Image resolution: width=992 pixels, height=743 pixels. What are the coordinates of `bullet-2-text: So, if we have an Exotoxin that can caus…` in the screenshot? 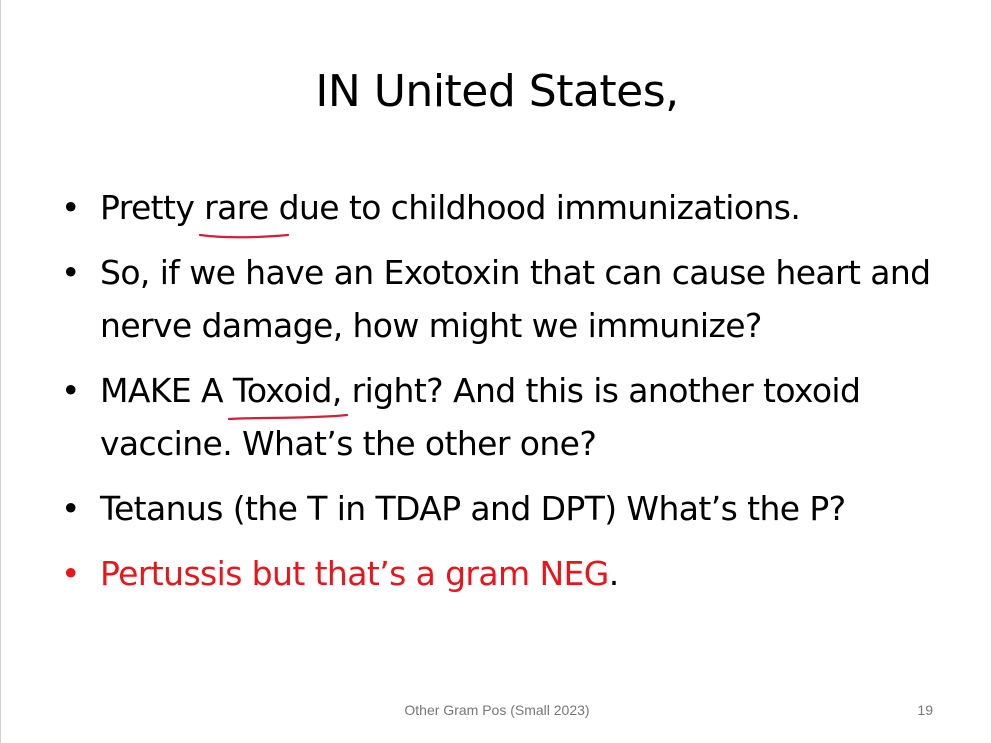 It's located at (515, 299).